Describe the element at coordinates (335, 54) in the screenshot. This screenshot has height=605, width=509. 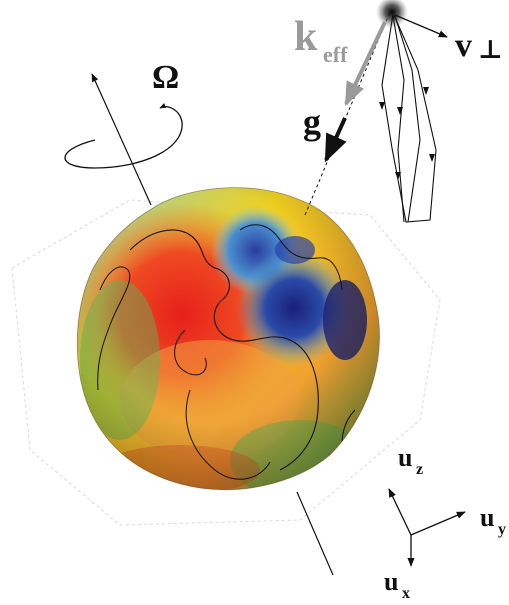
I see `svg-text: eff` at that location.